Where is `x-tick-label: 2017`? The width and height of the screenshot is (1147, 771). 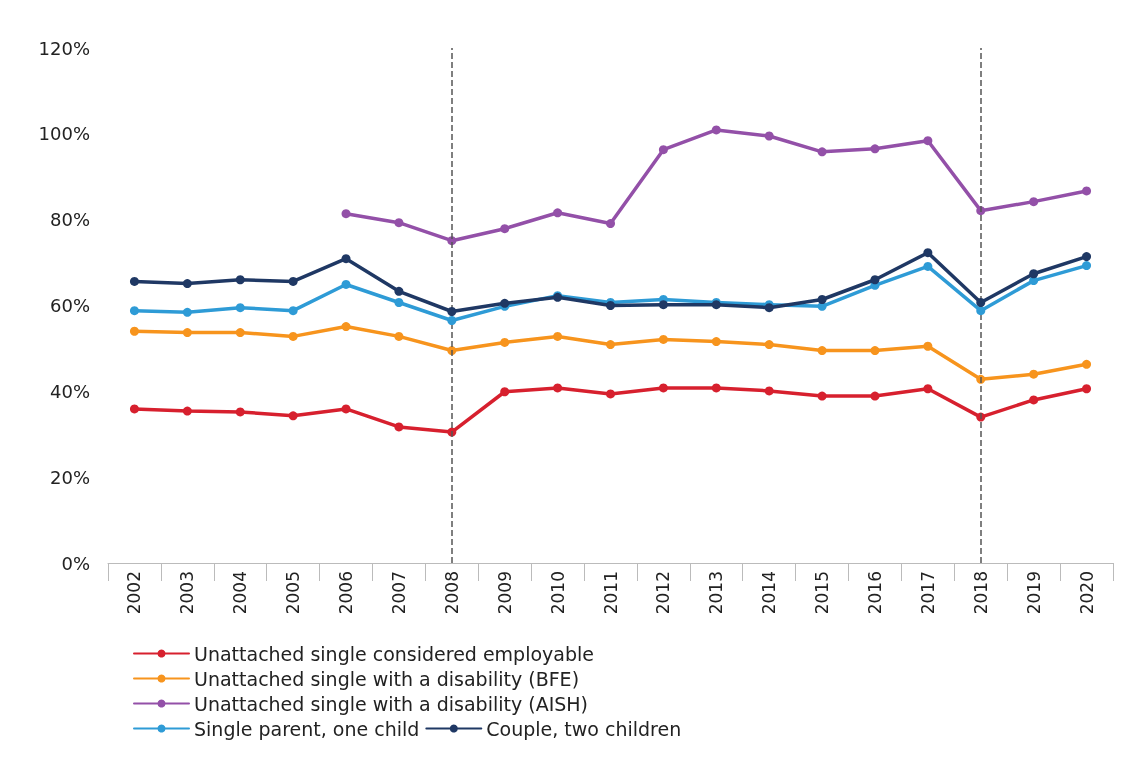 x-tick-label: 2017 is located at coordinates (927, 593).